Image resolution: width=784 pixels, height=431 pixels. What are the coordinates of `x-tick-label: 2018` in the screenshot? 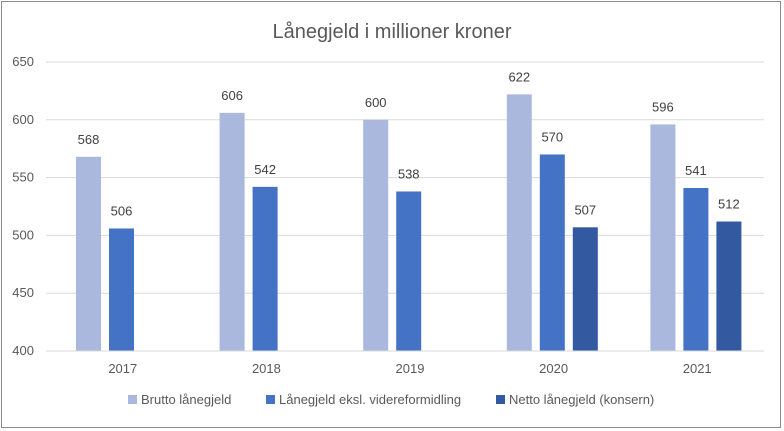 It's located at (266, 368).